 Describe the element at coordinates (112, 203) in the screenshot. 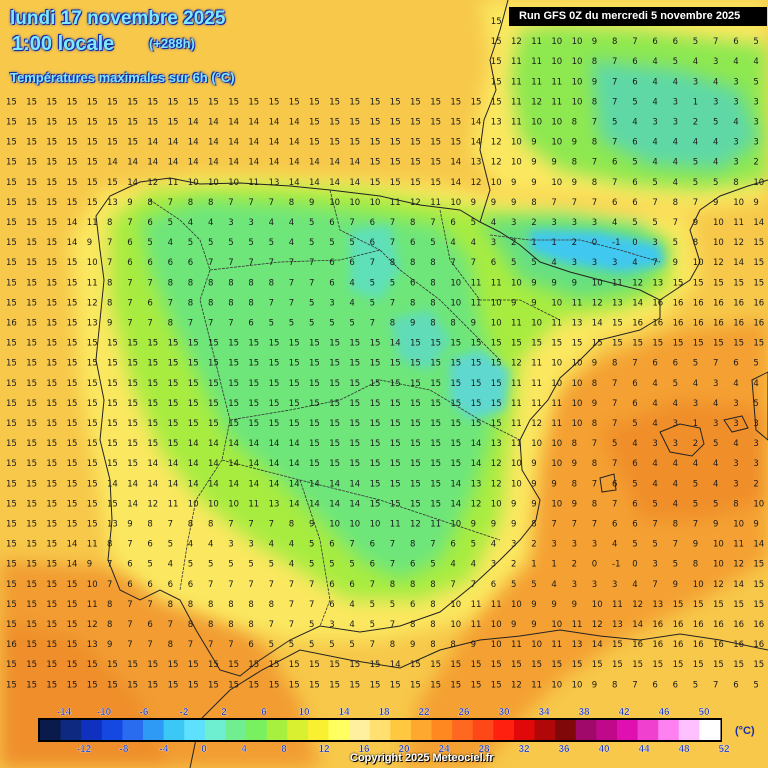

I see `grid-value: 13` at that location.